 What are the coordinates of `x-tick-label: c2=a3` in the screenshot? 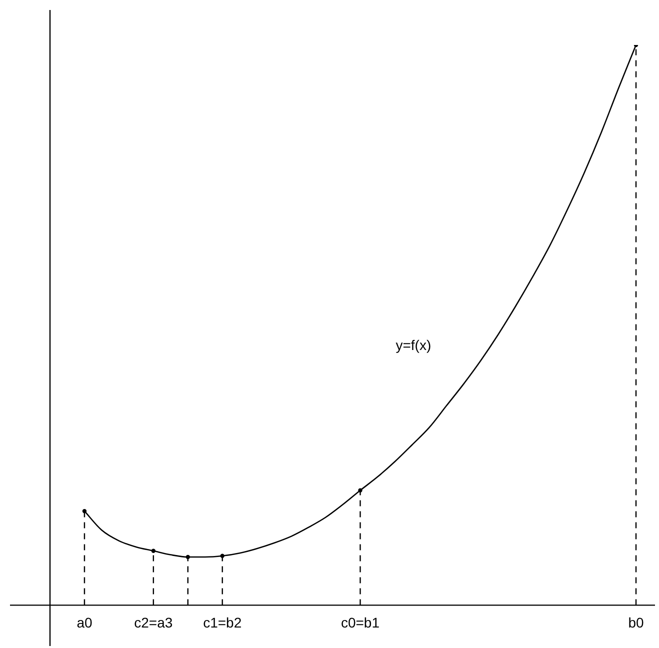 It's located at (153, 622).